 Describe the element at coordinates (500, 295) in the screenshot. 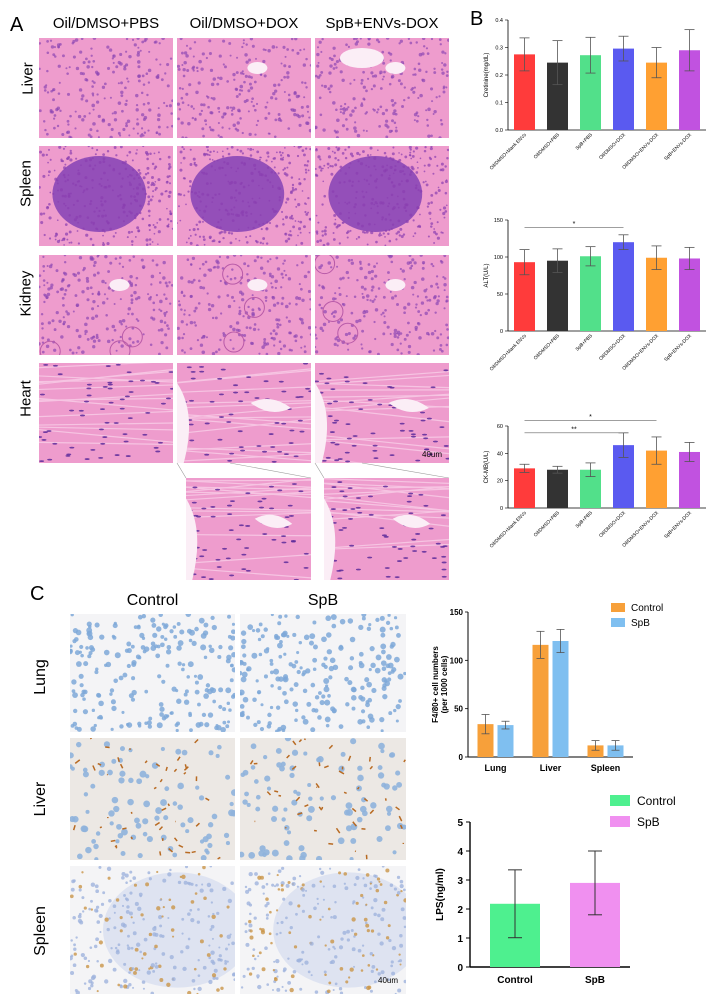

I see `y-tick-label: 50` at that location.